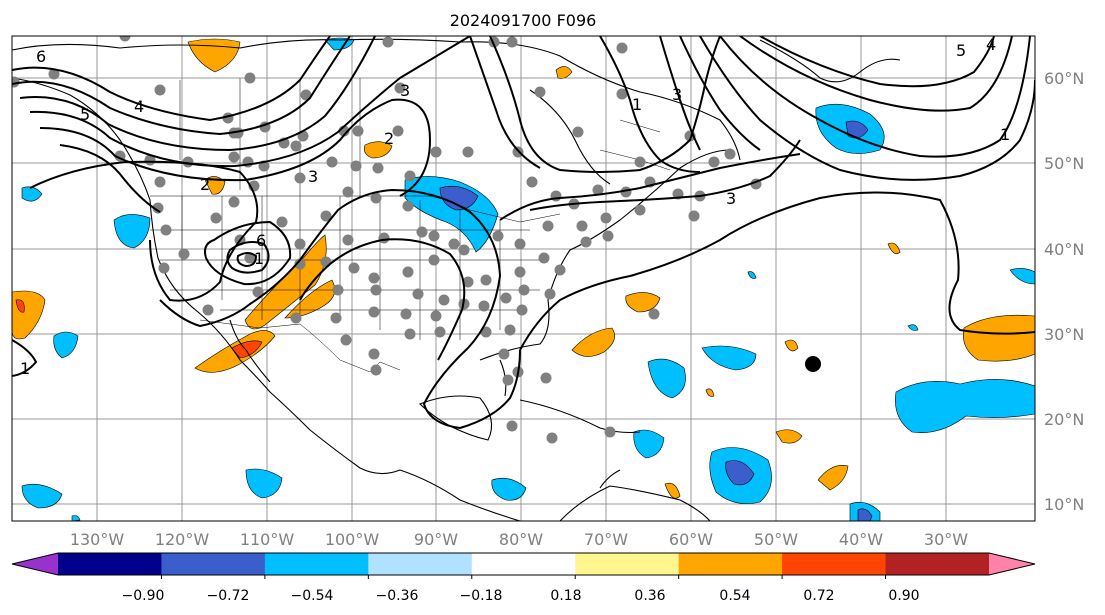 The image size is (1105, 615). Describe the element at coordinates (267, 539) in the screenshot. I see `lon-label: 110°W` at that location.